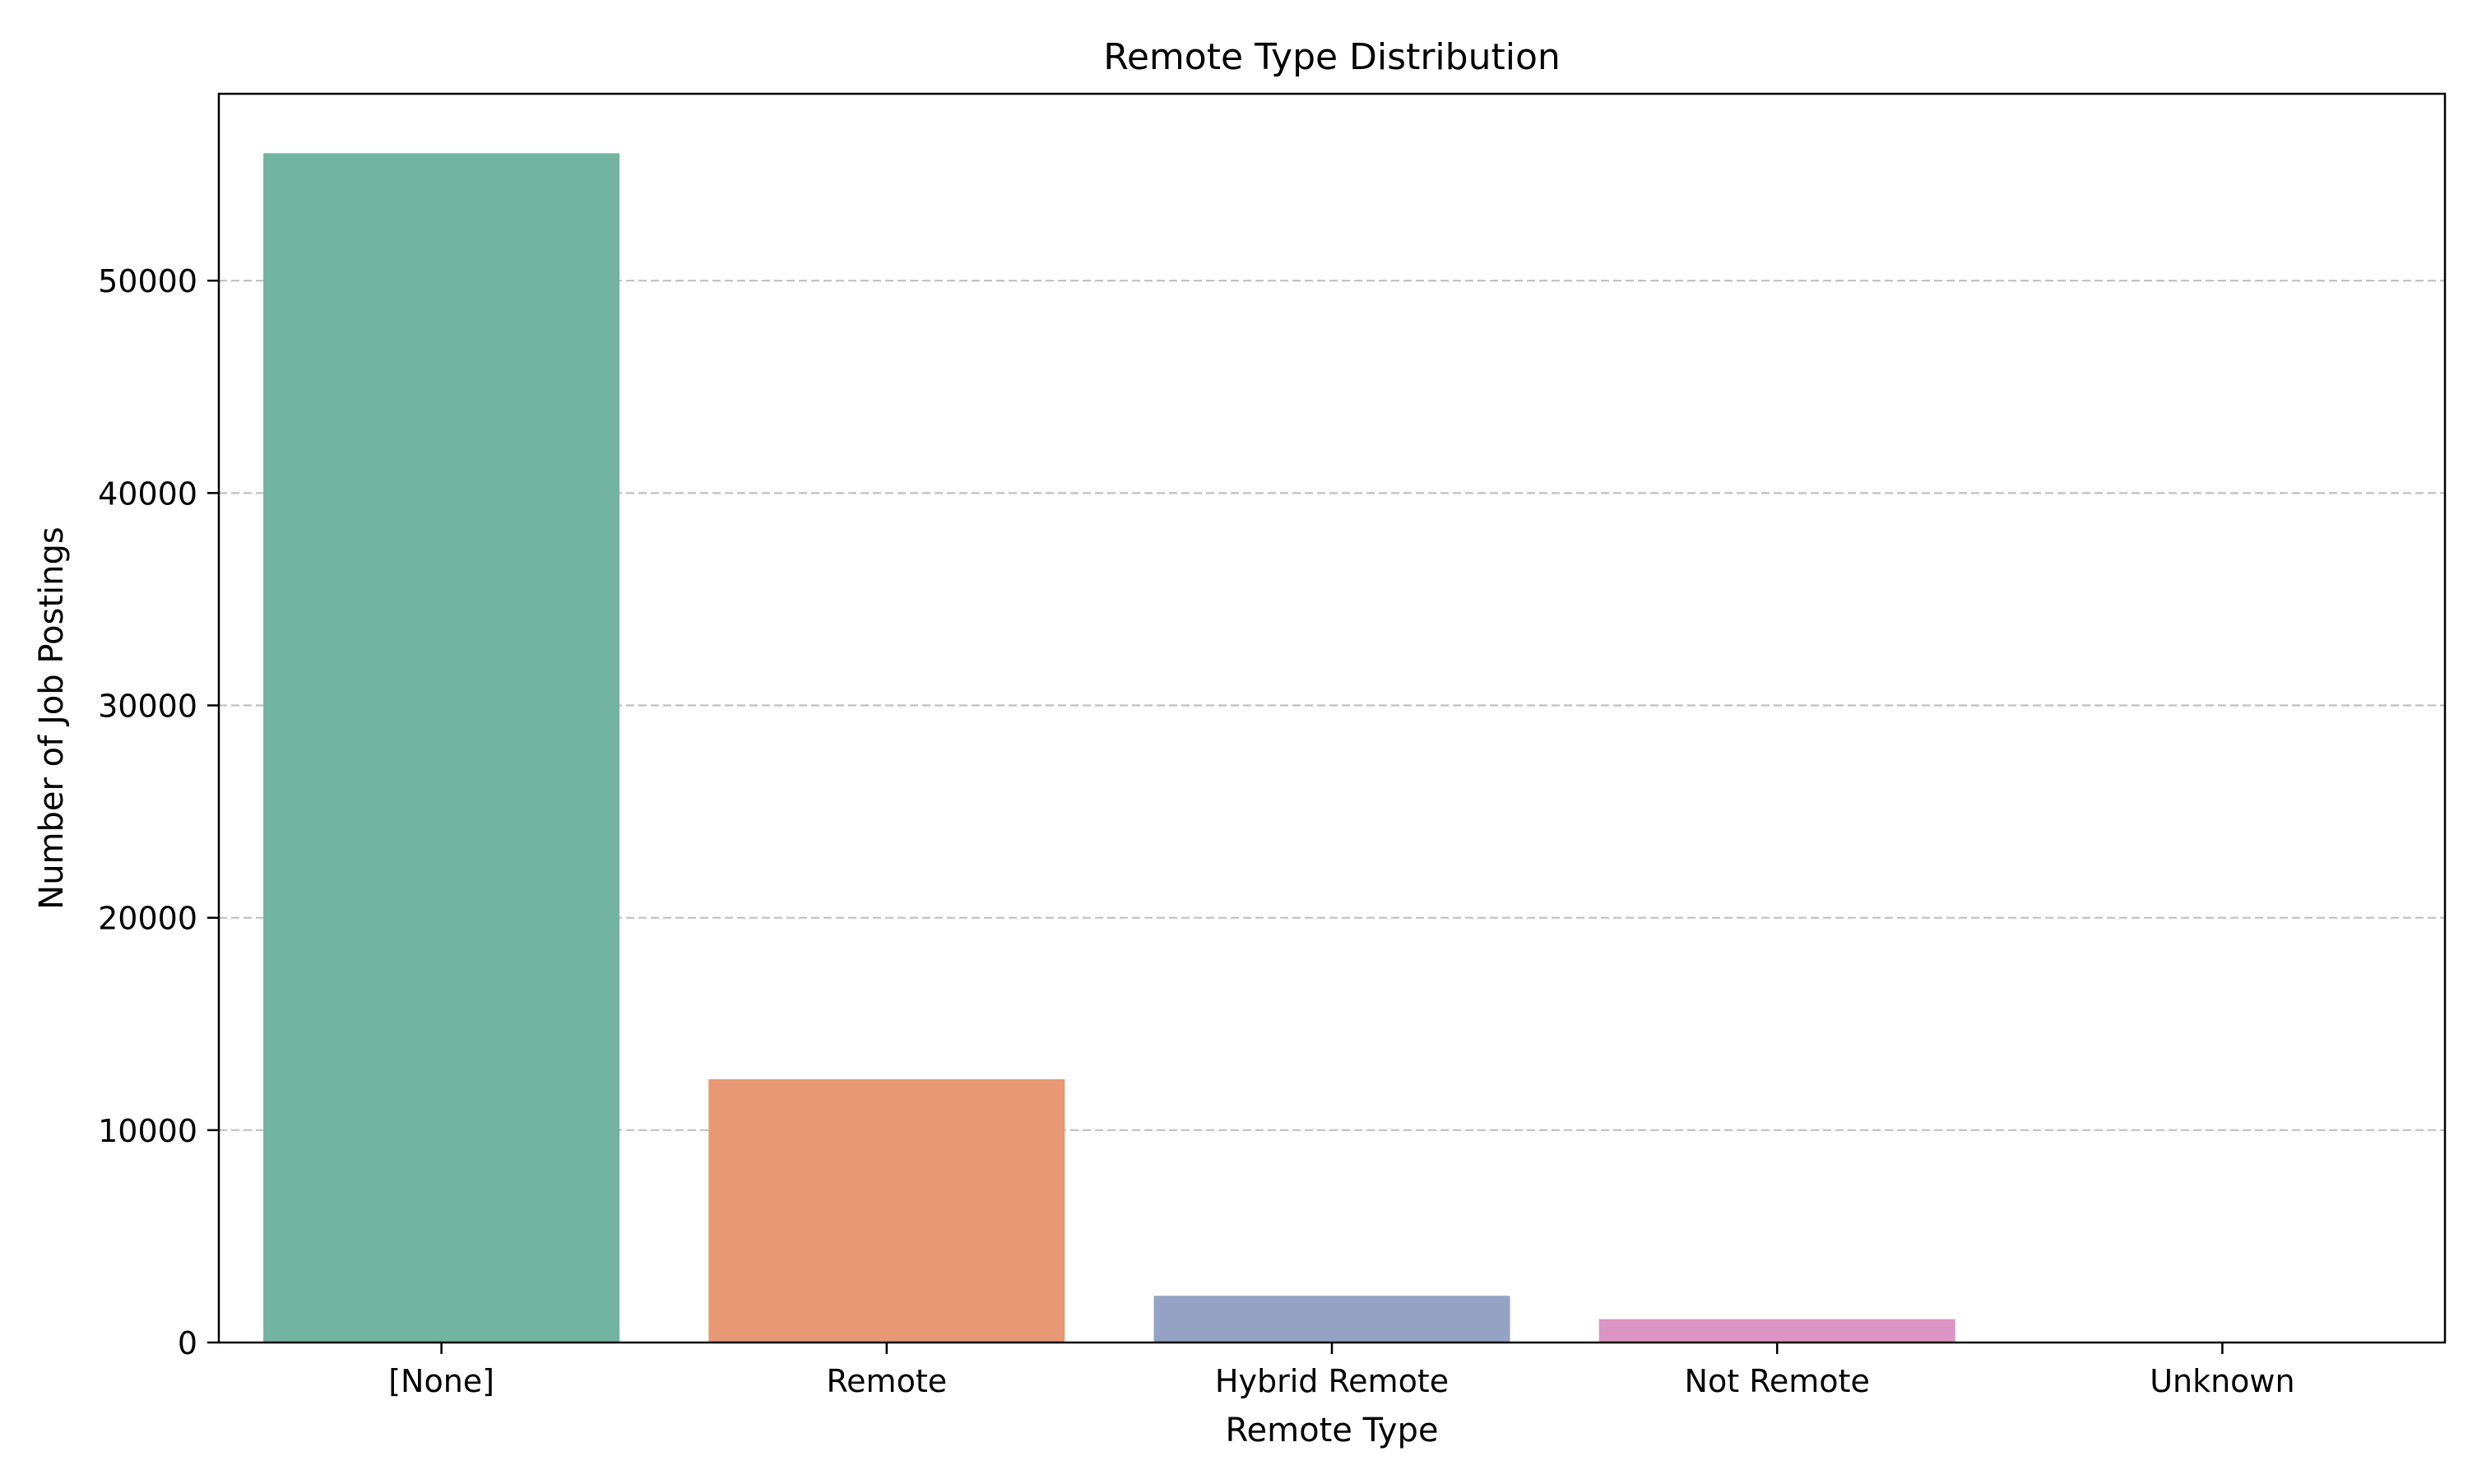 This screenshot has height=1484, width=2468. Describe the element at coordinates (147, 919) in the screenshot. I see `y-tick-label: 20000` at that location.